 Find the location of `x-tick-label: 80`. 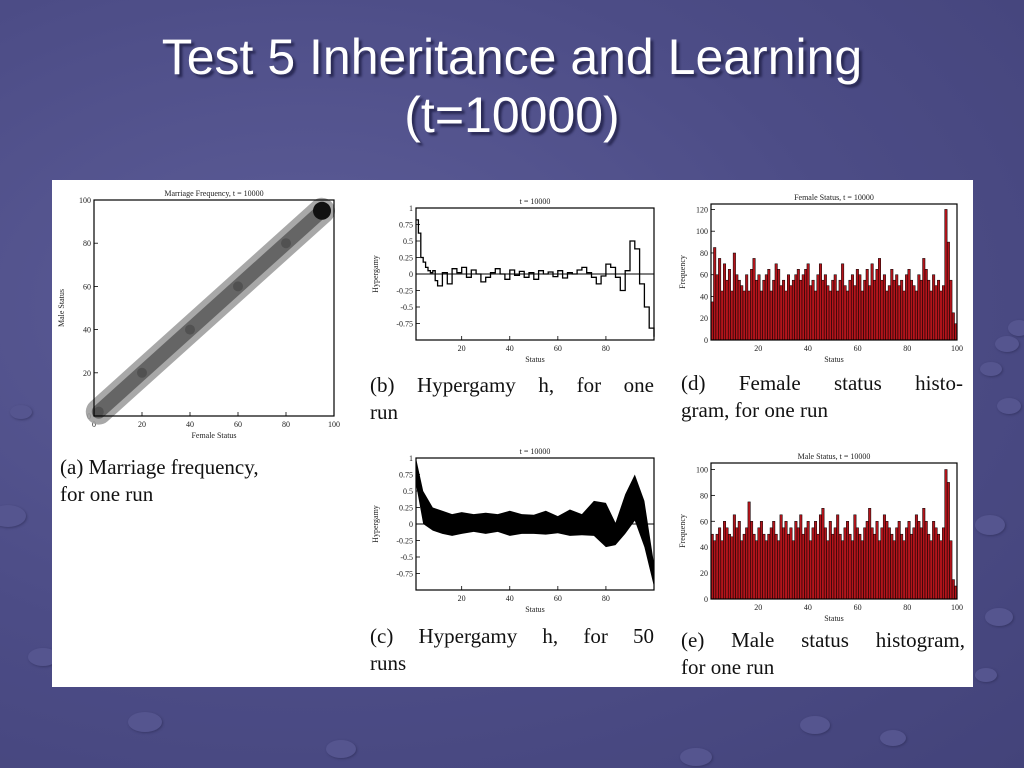

x-tick-label: 80 is located at coordinates (907, 348).